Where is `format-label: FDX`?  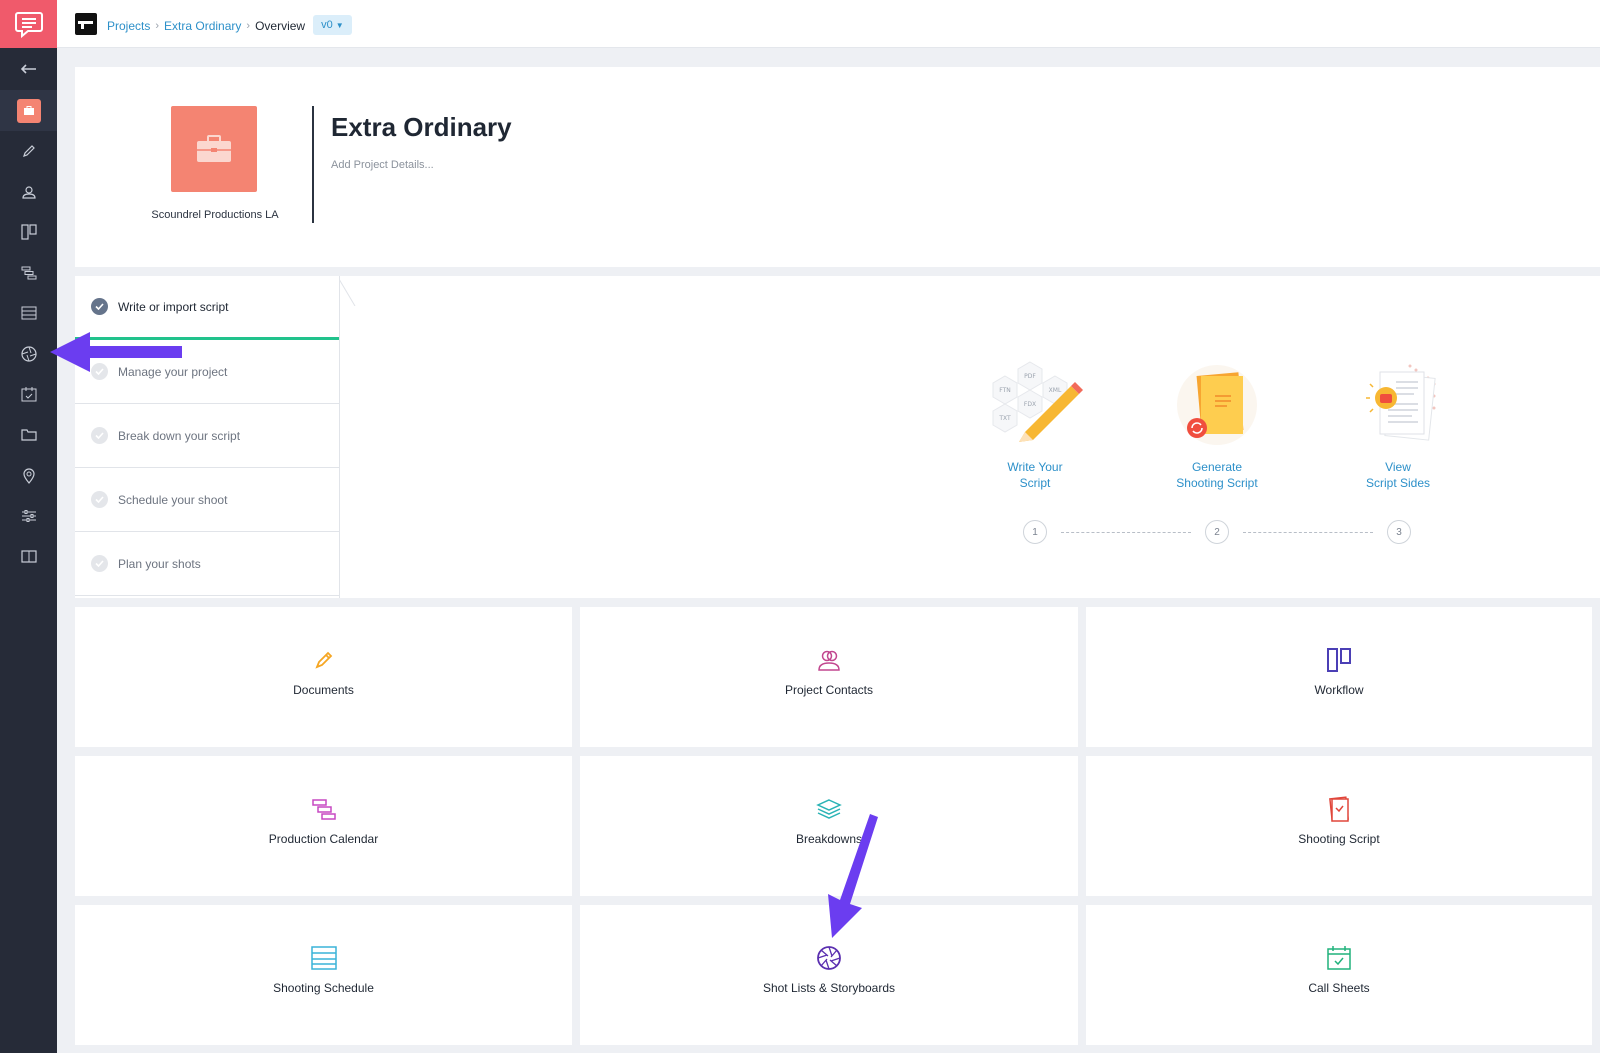
format-label: FDX is located at coordinates (1030, 404).